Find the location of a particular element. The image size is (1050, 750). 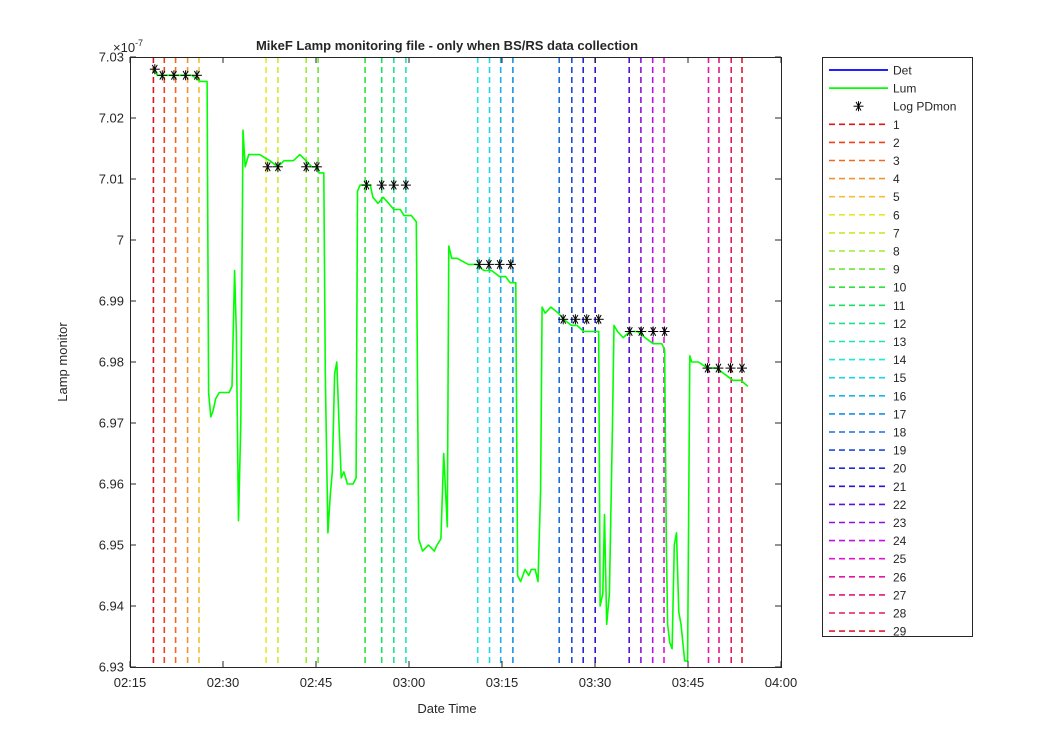

y-axis-label: Lamp monitor is located at coordinates (62, 362).